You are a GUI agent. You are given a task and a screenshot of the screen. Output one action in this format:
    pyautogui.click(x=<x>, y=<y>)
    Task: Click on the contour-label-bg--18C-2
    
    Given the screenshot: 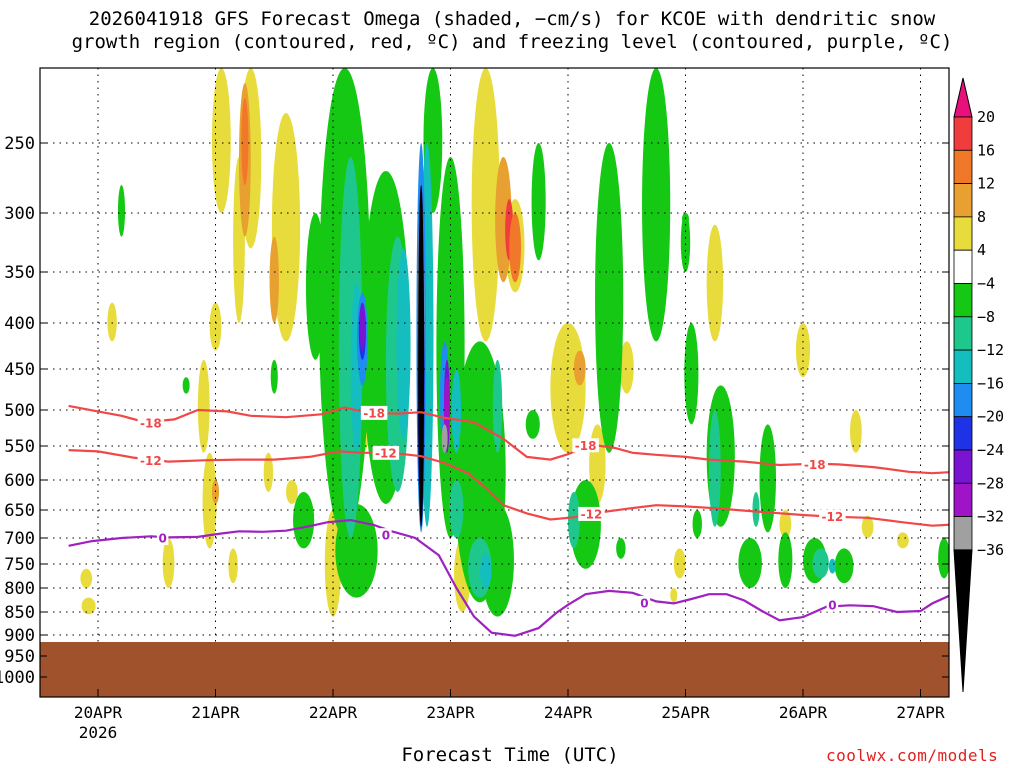 What is the action you would take?
    pyautogui.click(x=585, y=445)
    